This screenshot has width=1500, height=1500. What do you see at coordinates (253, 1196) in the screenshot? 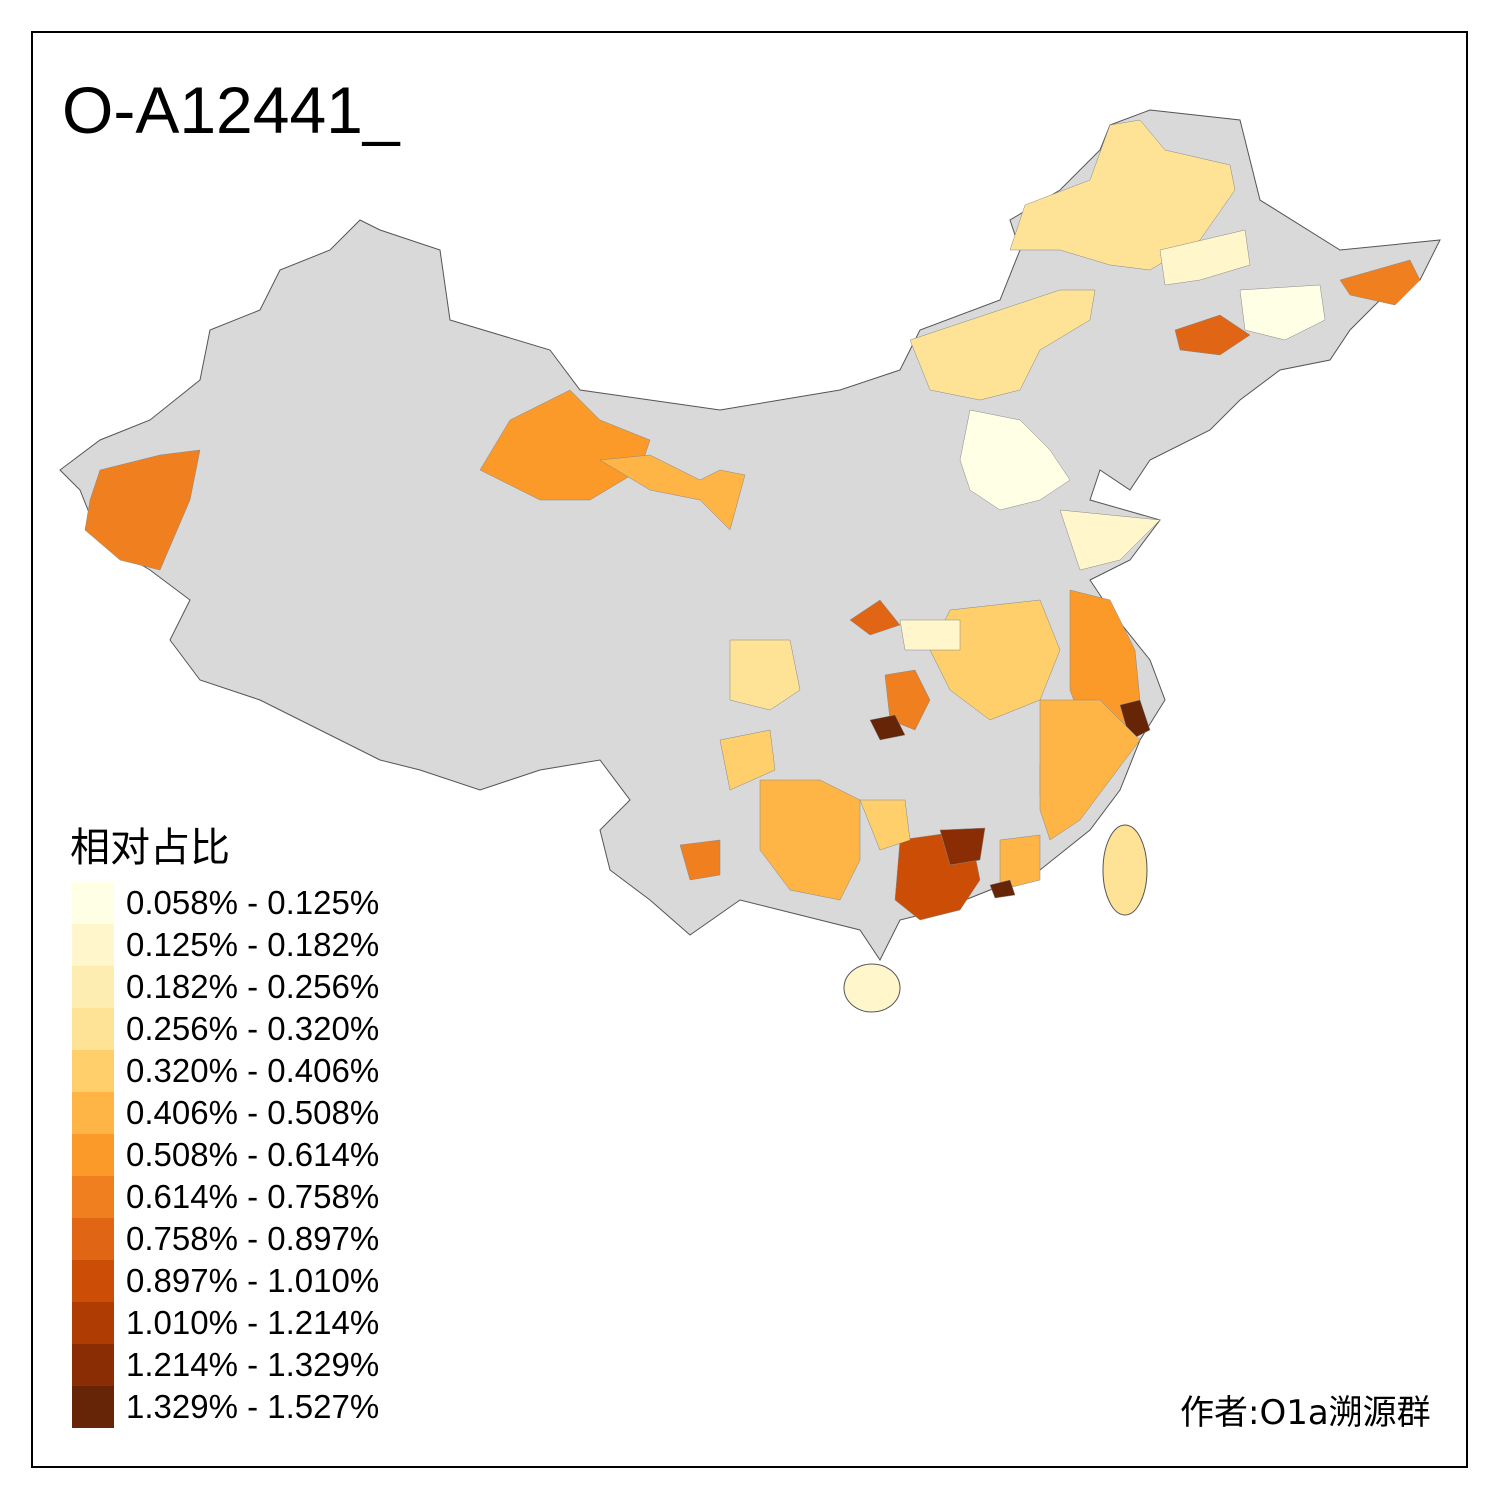
I see `legend-label: 0.614% - 0.758%` at bounding box center [253, 1196].